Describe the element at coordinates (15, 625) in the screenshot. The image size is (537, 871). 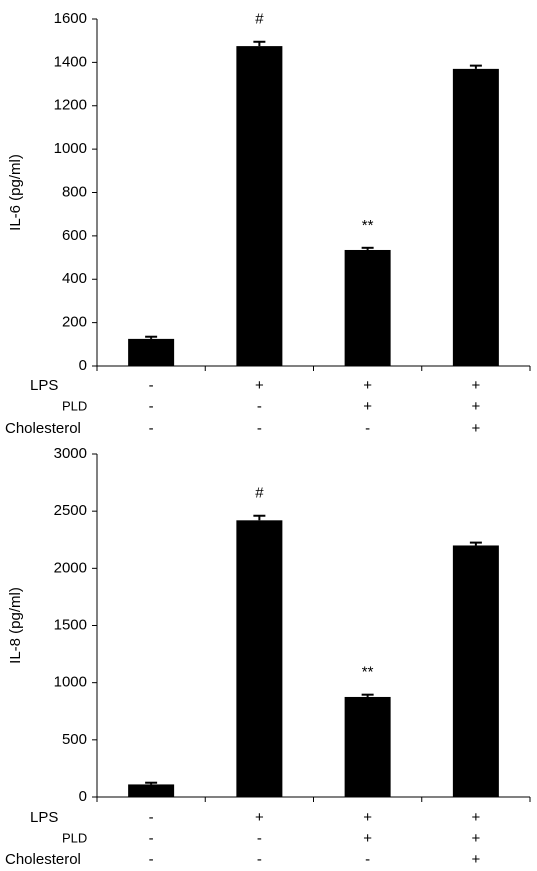
I see `y-axis-label: IL-8 (pg/ml)` at that location.